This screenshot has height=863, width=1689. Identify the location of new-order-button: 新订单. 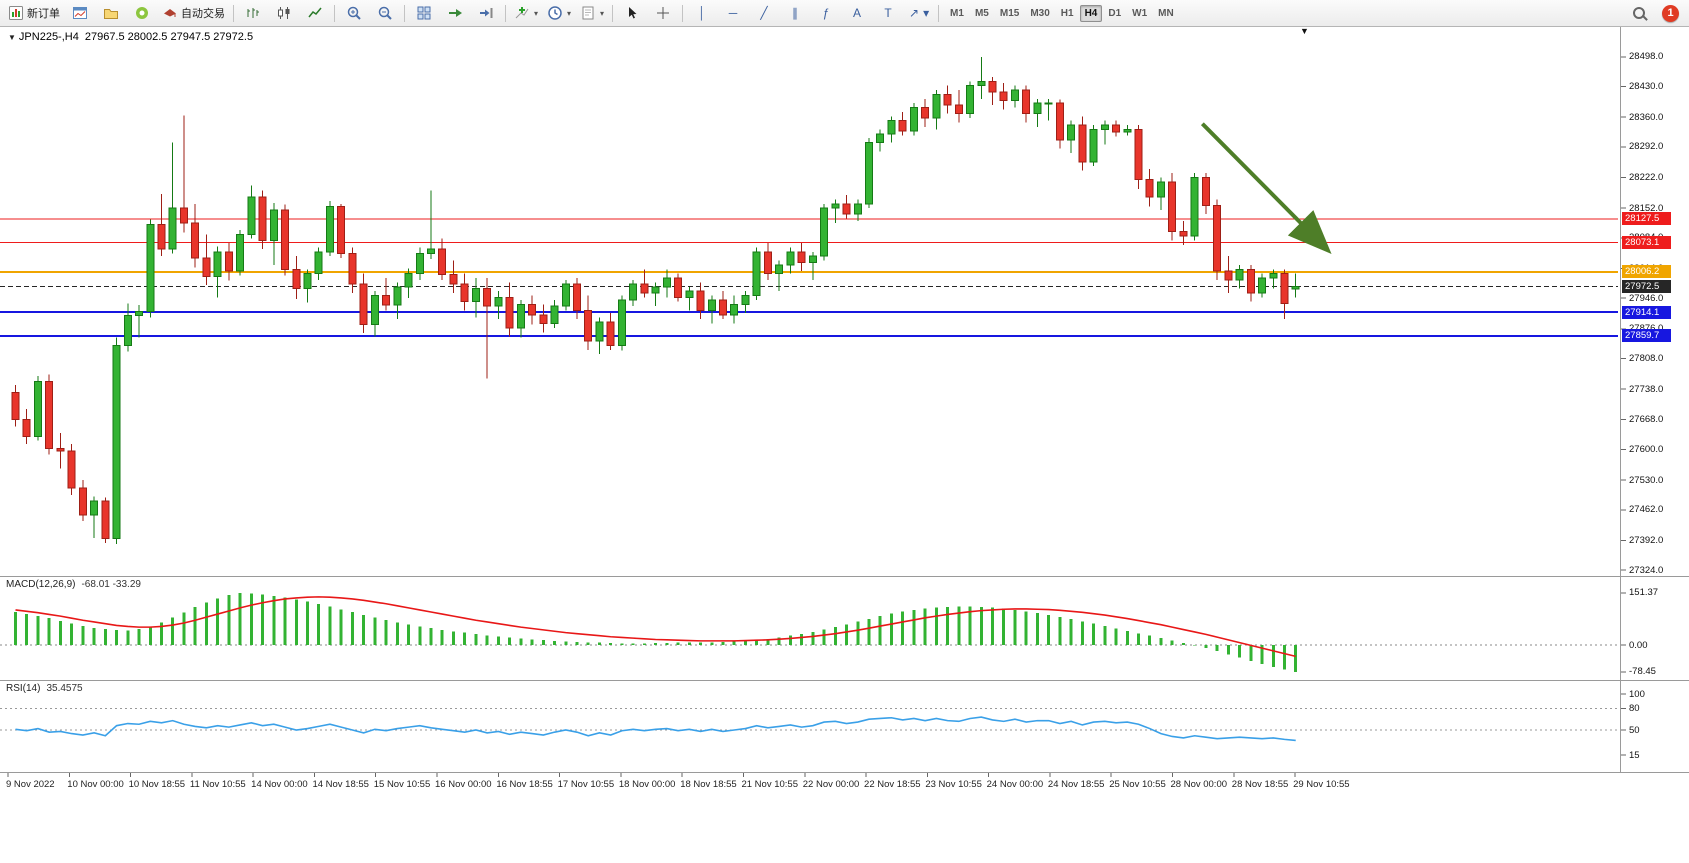
(34, 13).